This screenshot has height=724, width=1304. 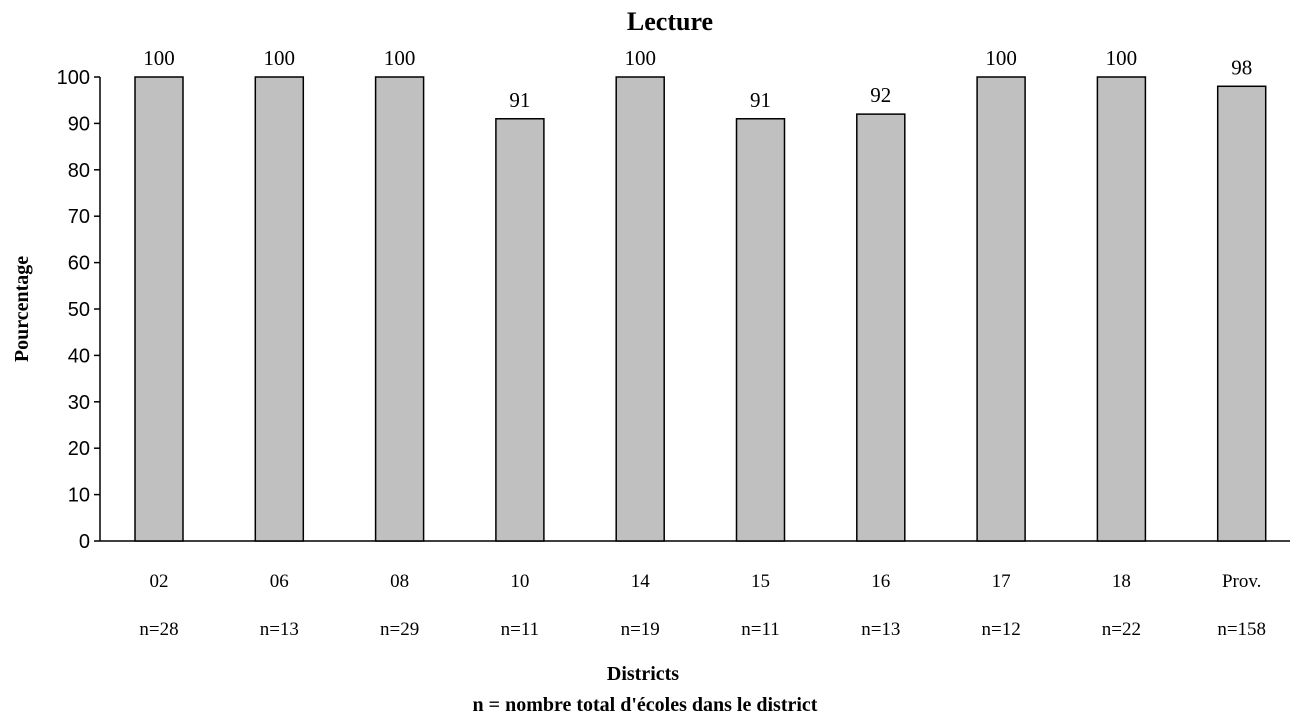 I want to click on y-tick-label: 80, so click(x=79, y=171).